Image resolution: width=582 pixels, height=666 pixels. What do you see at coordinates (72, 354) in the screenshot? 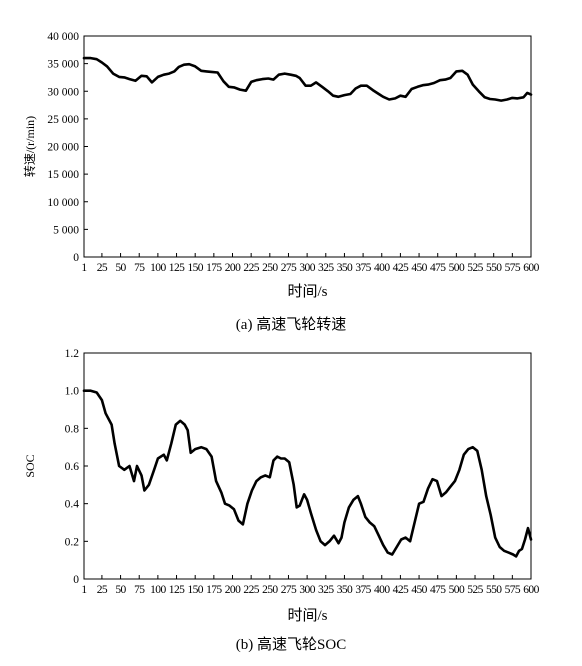
I see `y-tick-label: 1.2` at bounding box center [72, 354].